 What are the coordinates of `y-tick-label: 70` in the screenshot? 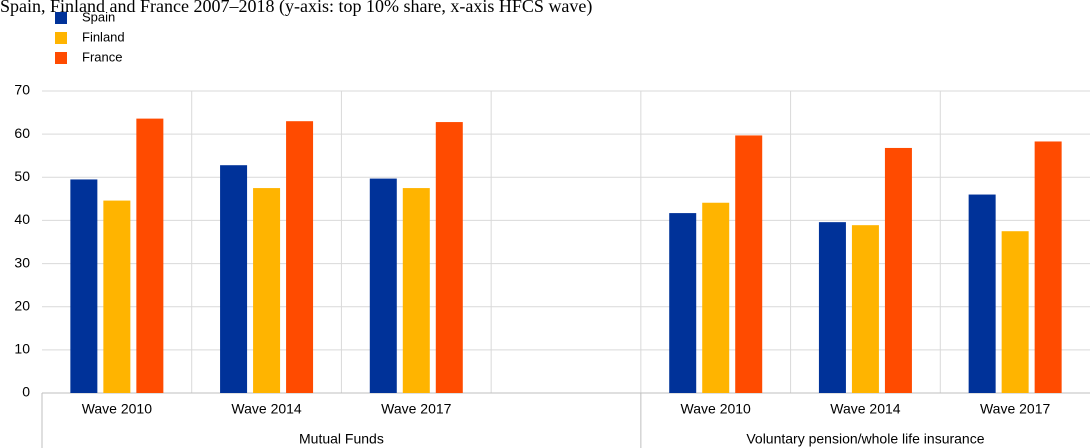 It's located at (22, 90).